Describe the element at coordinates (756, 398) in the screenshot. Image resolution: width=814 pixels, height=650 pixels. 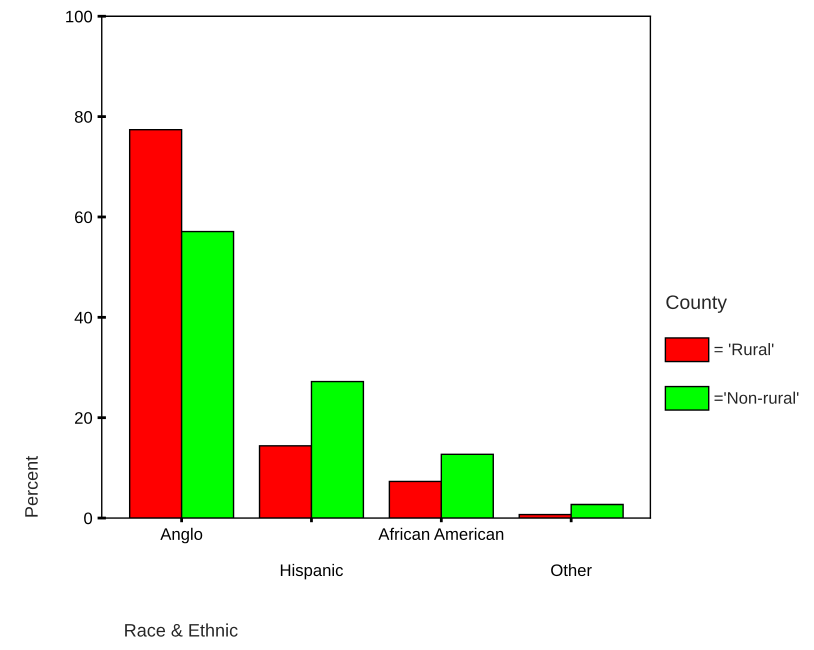
I see `legend-label: ='Non-rural'` at that location.